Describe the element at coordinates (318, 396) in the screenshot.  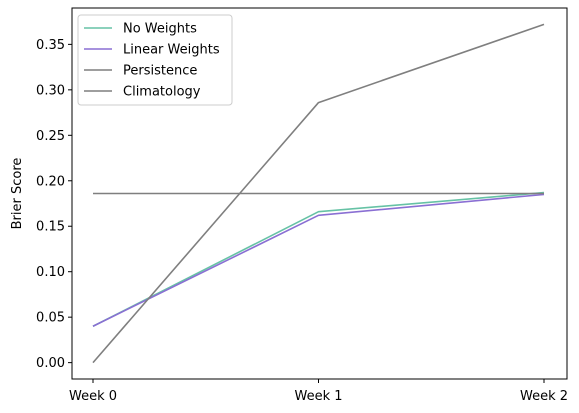
I see `x-tick-label: Week 1` at that location.